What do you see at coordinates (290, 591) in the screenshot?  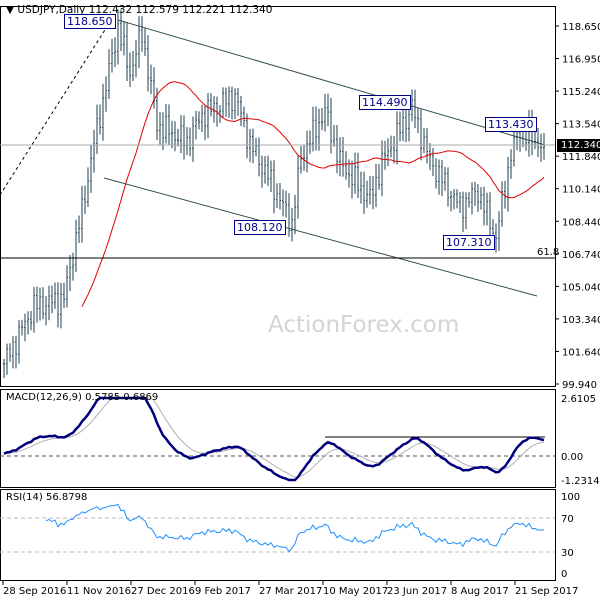 I see `date-tick-label: 27 Mar 2017` at bounding box center [290, 591].